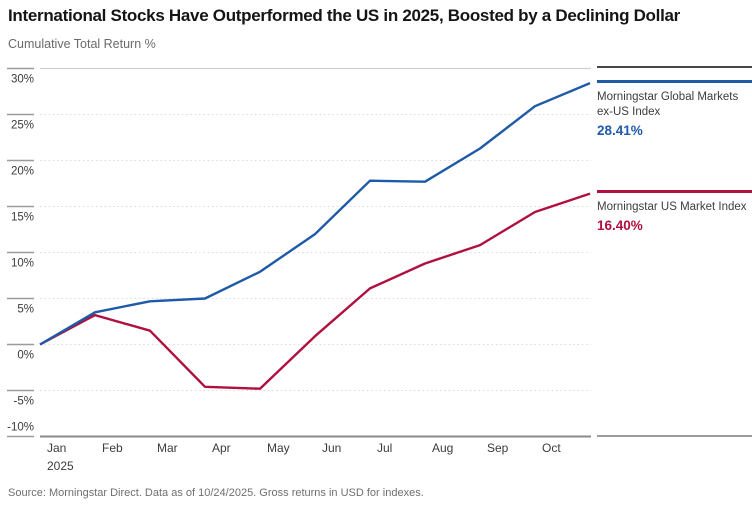 This screenshot has height=507, width=752. I want to click on legend-value-us: 16.40%, so click(620, 226).